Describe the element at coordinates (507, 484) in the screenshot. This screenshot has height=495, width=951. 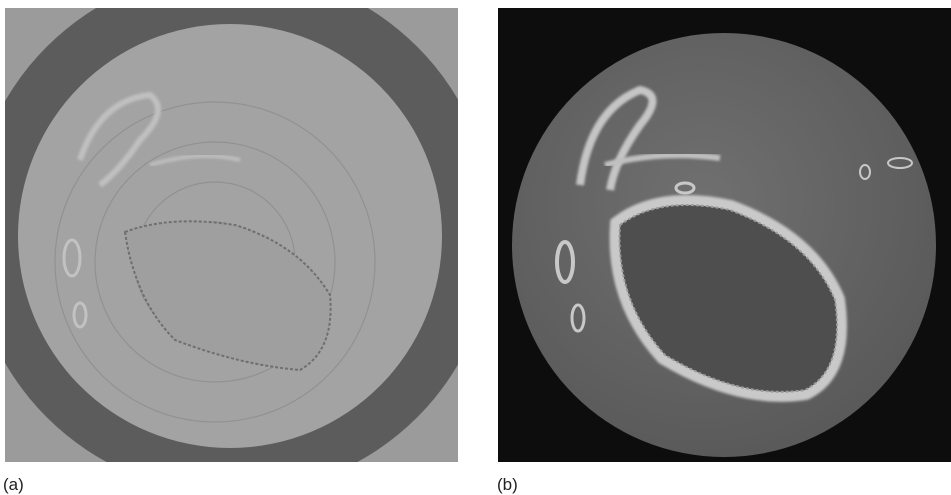
I see `panel-label: (b)` at that location.